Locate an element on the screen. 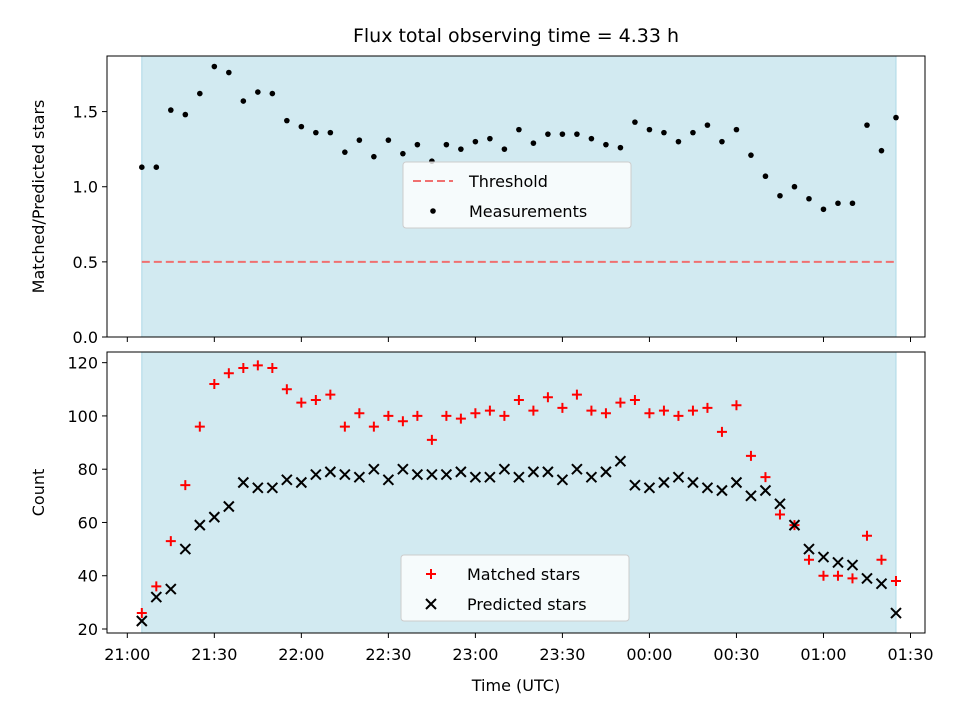  legend-label: Predicted stars is located at coordinates (527, 604).